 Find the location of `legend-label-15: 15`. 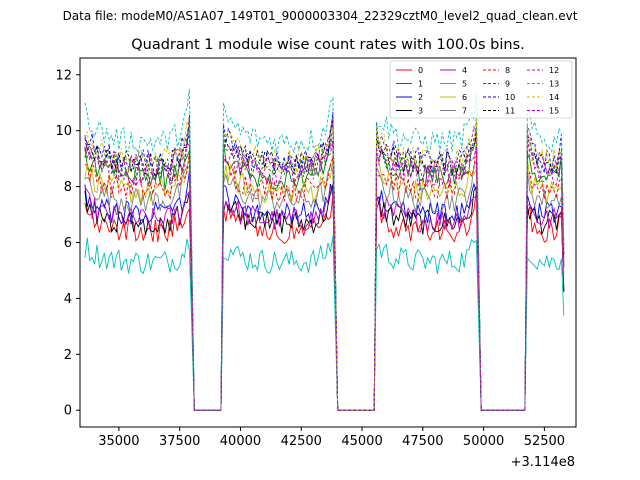

legend-label-15: 15 is located at coordinates (554, 111).